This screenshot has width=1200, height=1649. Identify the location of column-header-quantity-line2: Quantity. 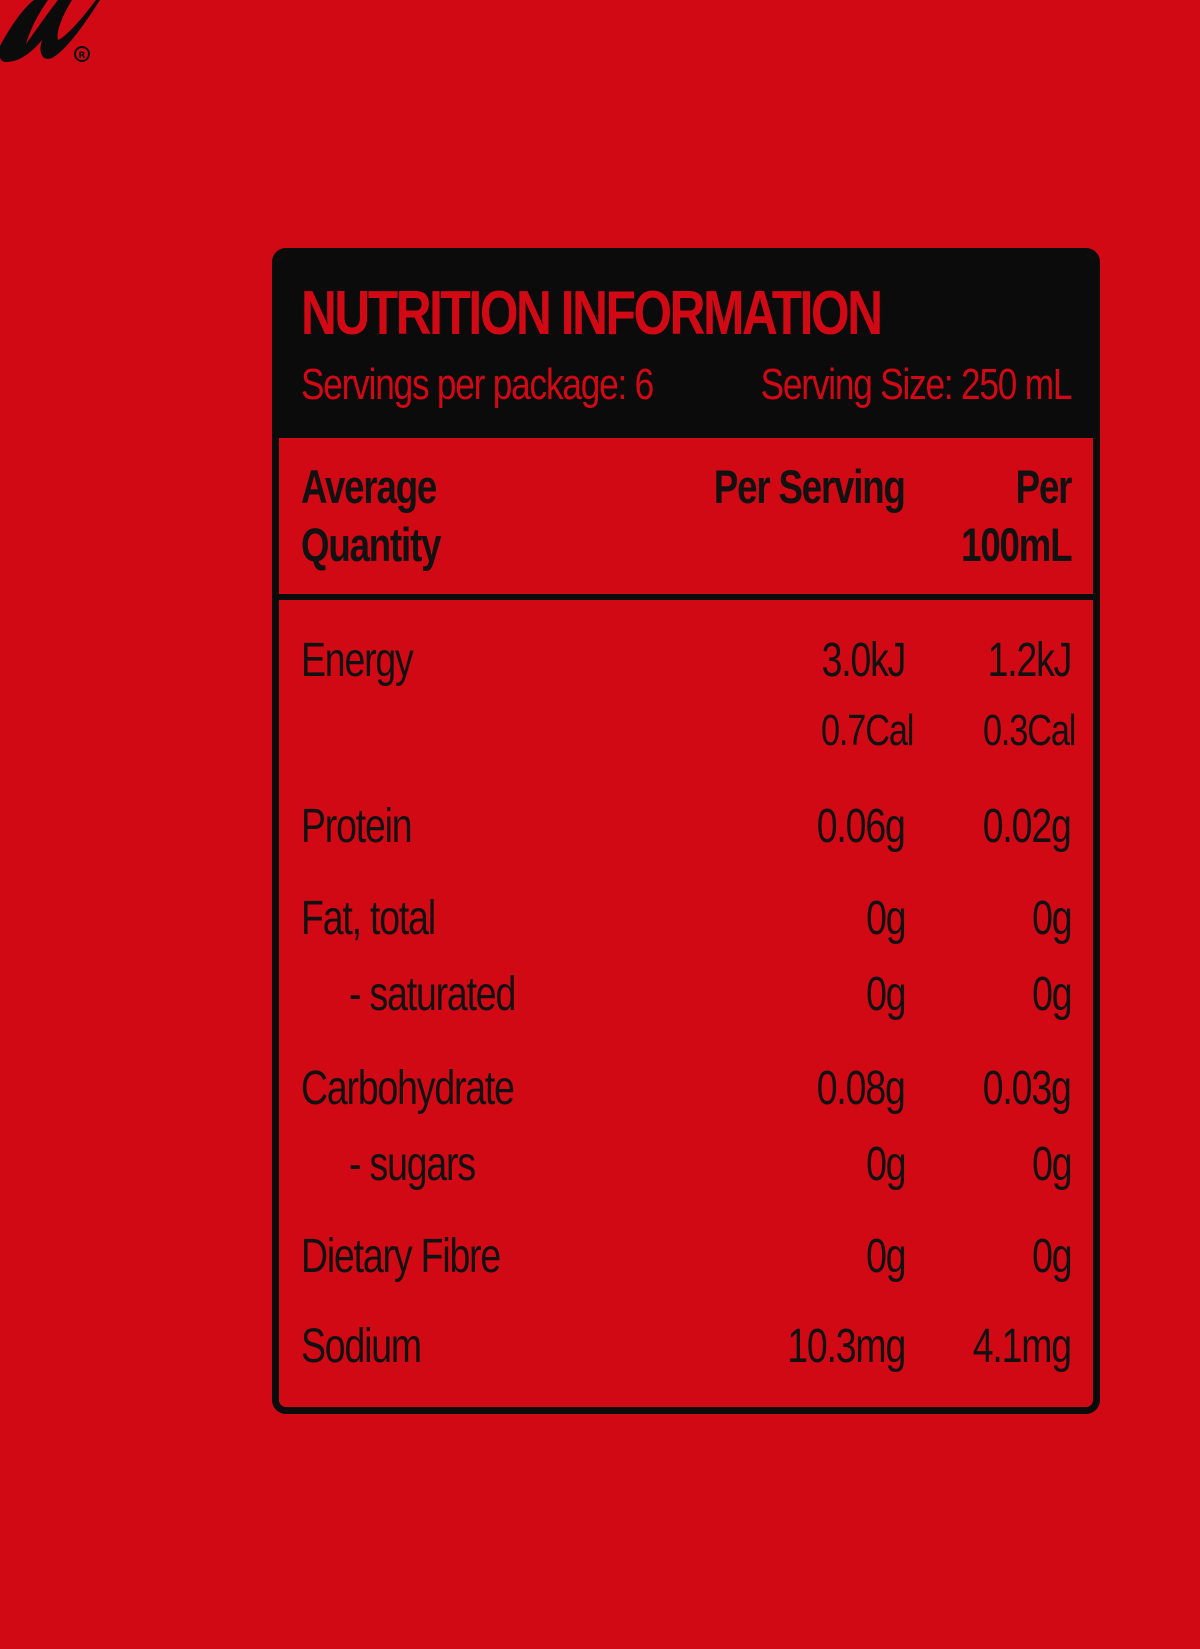
(371, 544).